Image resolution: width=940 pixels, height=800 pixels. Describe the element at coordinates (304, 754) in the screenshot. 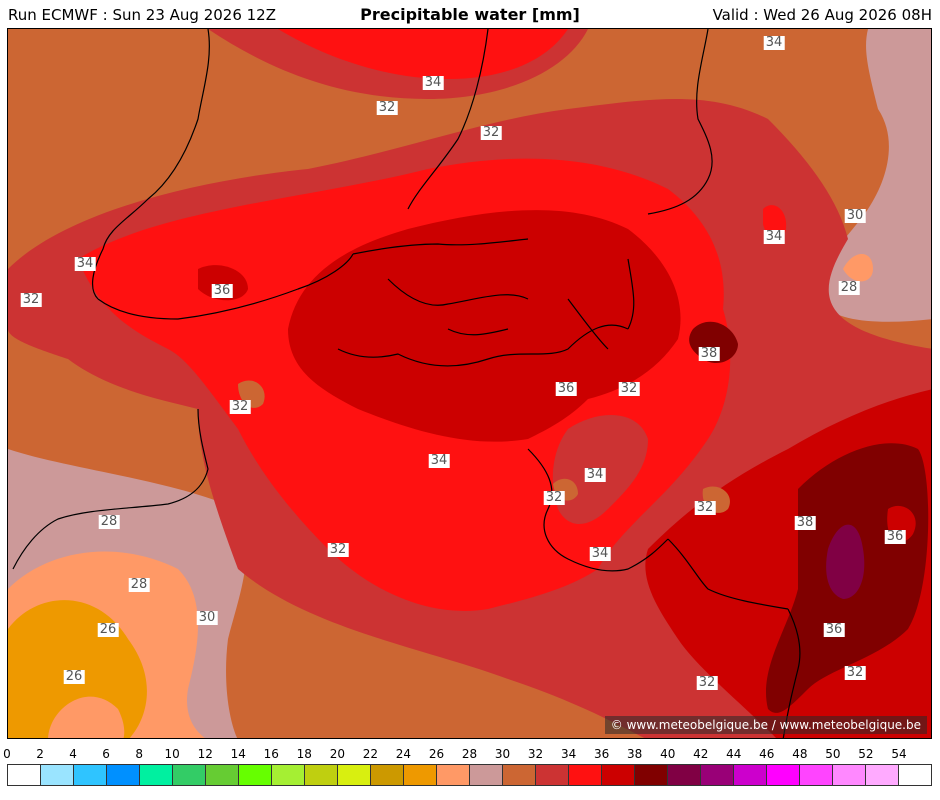

I see `scale-tick-label: 18` at that location.